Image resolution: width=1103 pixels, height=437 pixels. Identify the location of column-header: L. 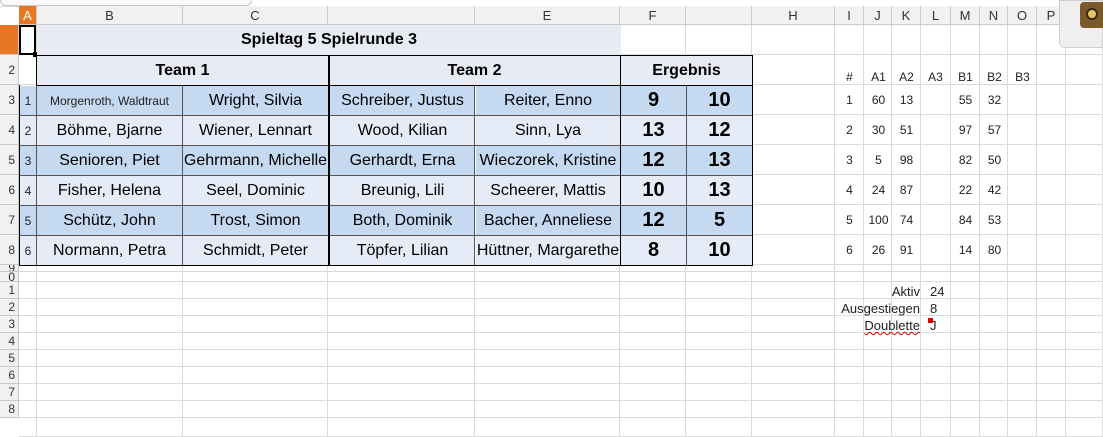
(936, 15).